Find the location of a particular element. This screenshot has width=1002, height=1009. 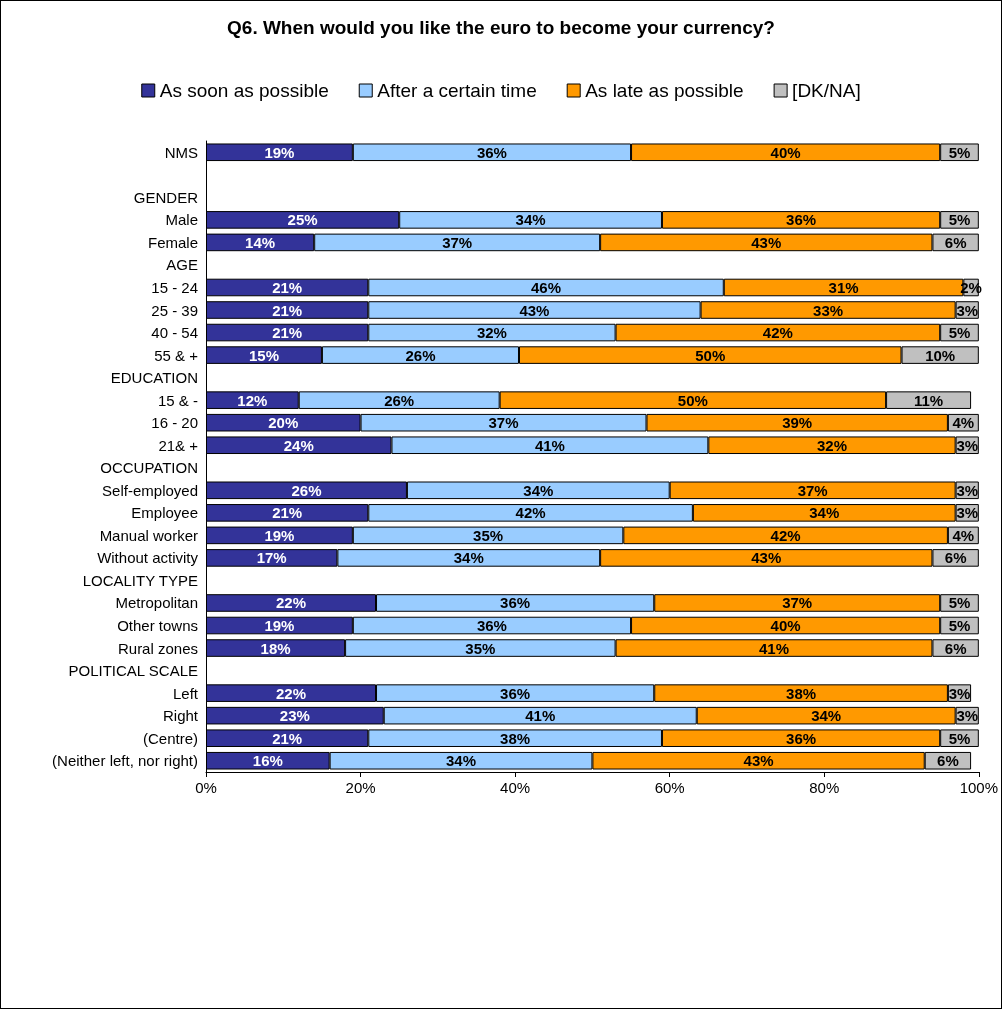

data-label: 12% is located at coordinates (252, 400).